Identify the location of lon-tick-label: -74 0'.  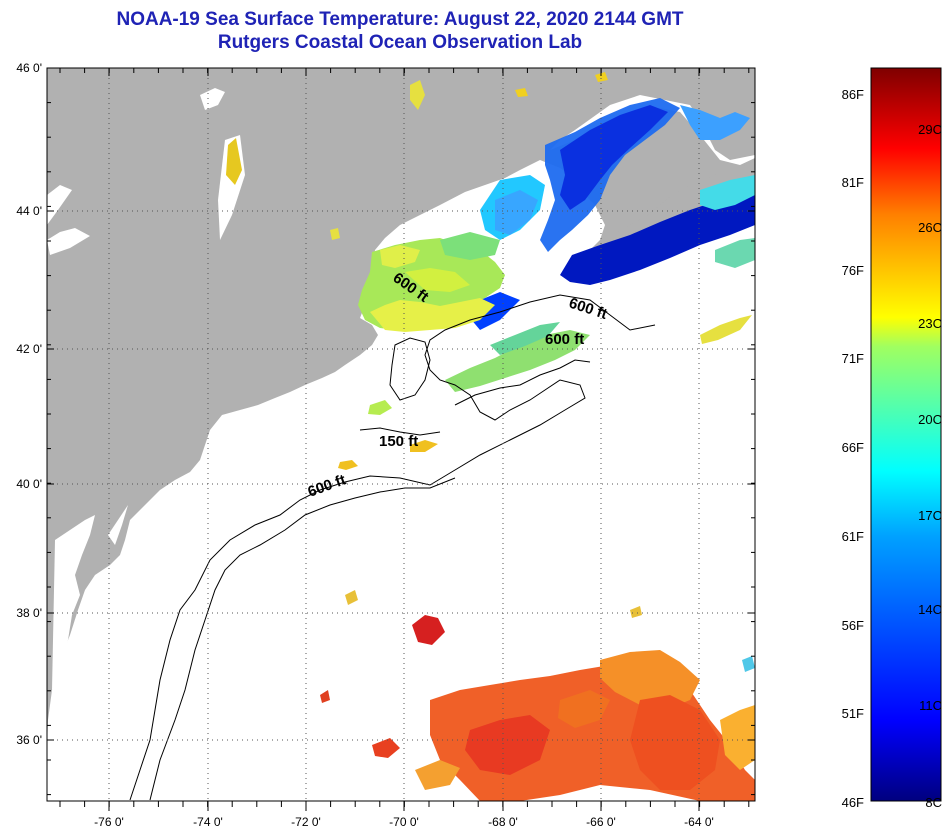
(208, 822).